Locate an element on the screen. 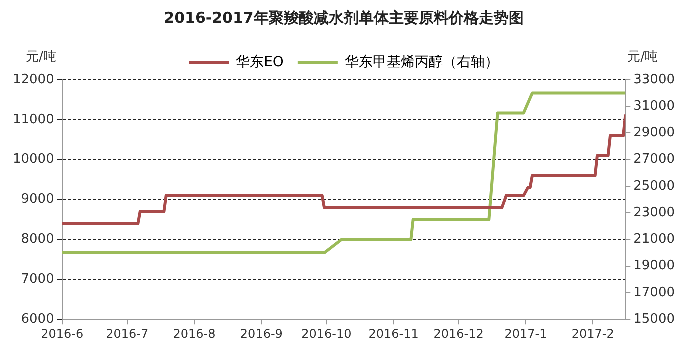  y-tick-label: 7000 is located at coordinates (37, 280).